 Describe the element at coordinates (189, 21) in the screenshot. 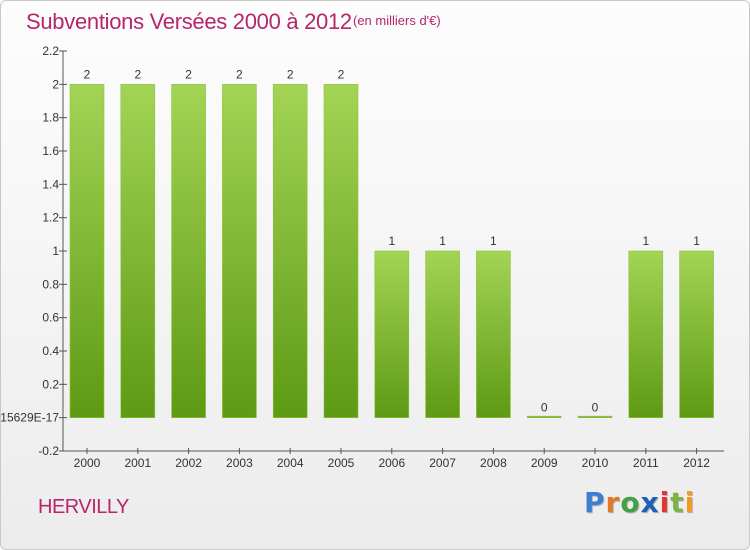

I see `chart-title: Subventions Versées 2000 à 2012` at that location.